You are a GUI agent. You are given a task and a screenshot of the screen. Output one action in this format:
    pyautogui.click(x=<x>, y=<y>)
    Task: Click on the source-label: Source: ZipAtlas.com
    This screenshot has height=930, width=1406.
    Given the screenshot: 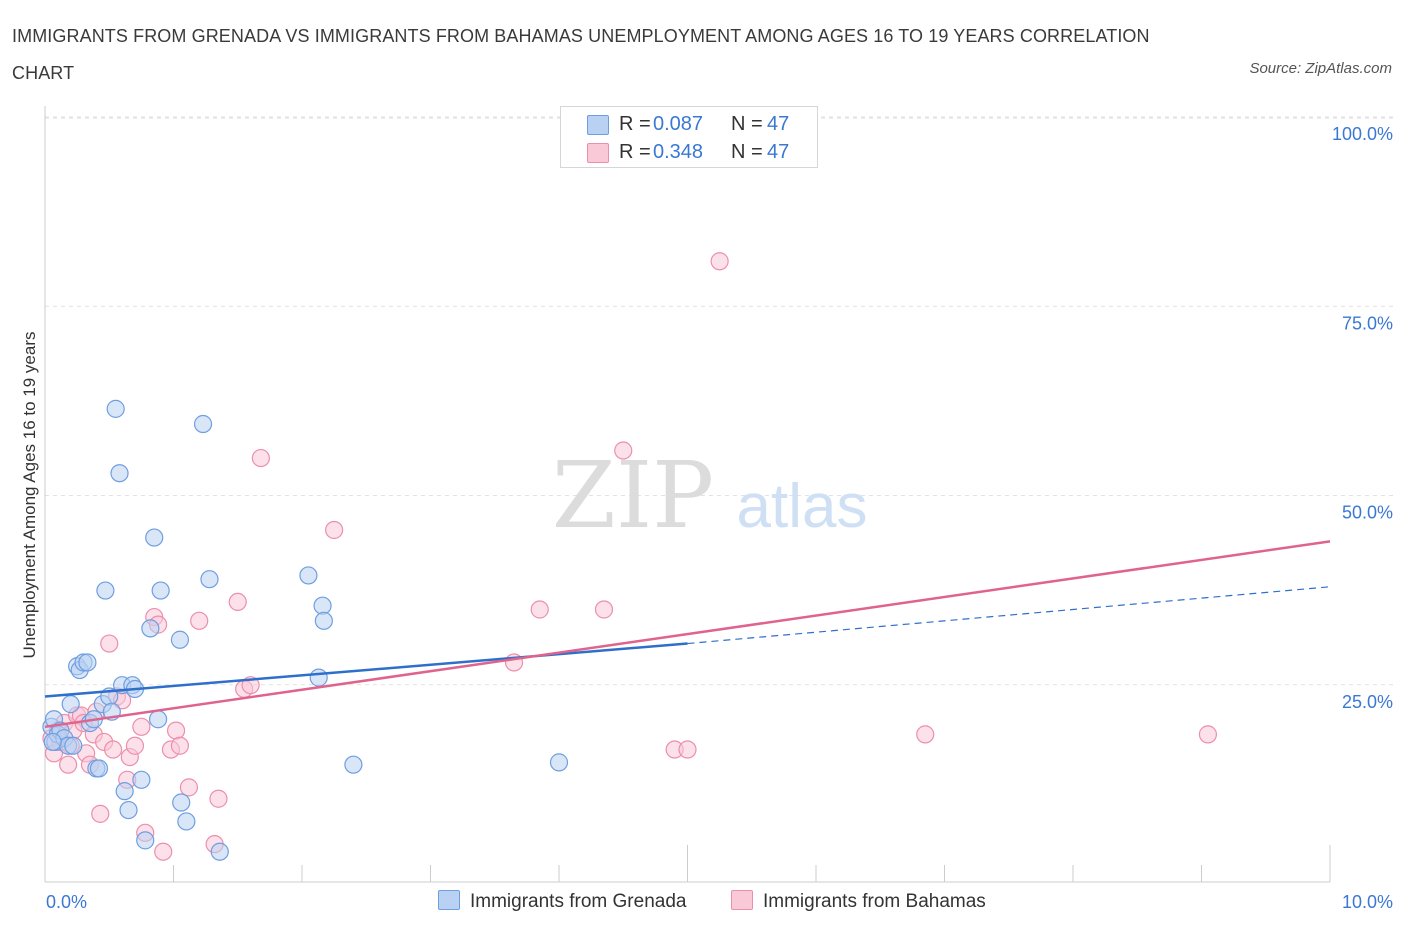 What is the action you would take?
    pyautogui.click(x=1320, y=68)
    